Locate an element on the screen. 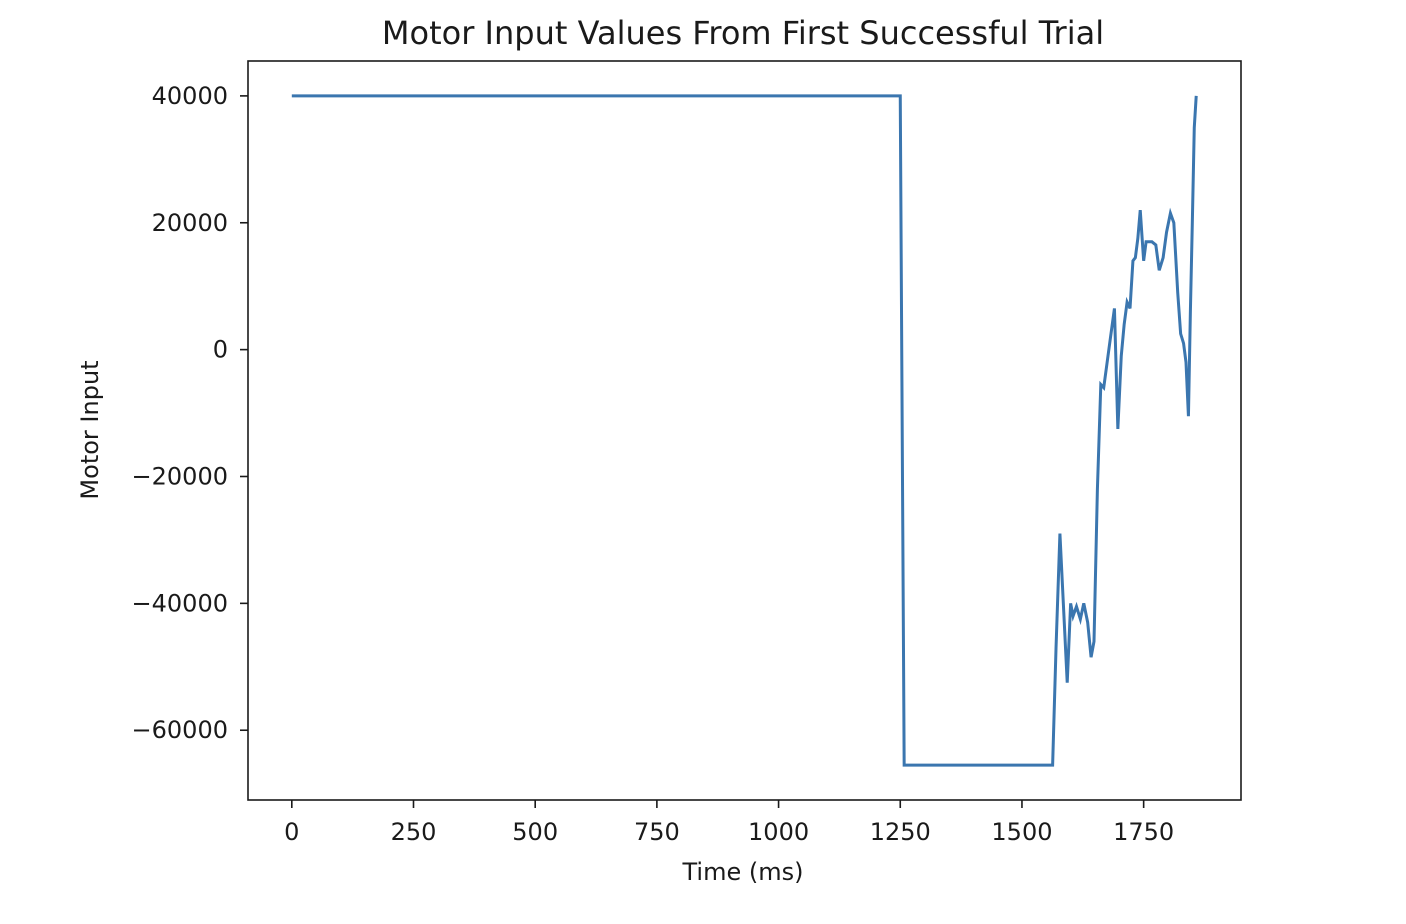 This screenshot has height=924, width=1406. x-tick-label: 750 is located at coordinates (657, 832).